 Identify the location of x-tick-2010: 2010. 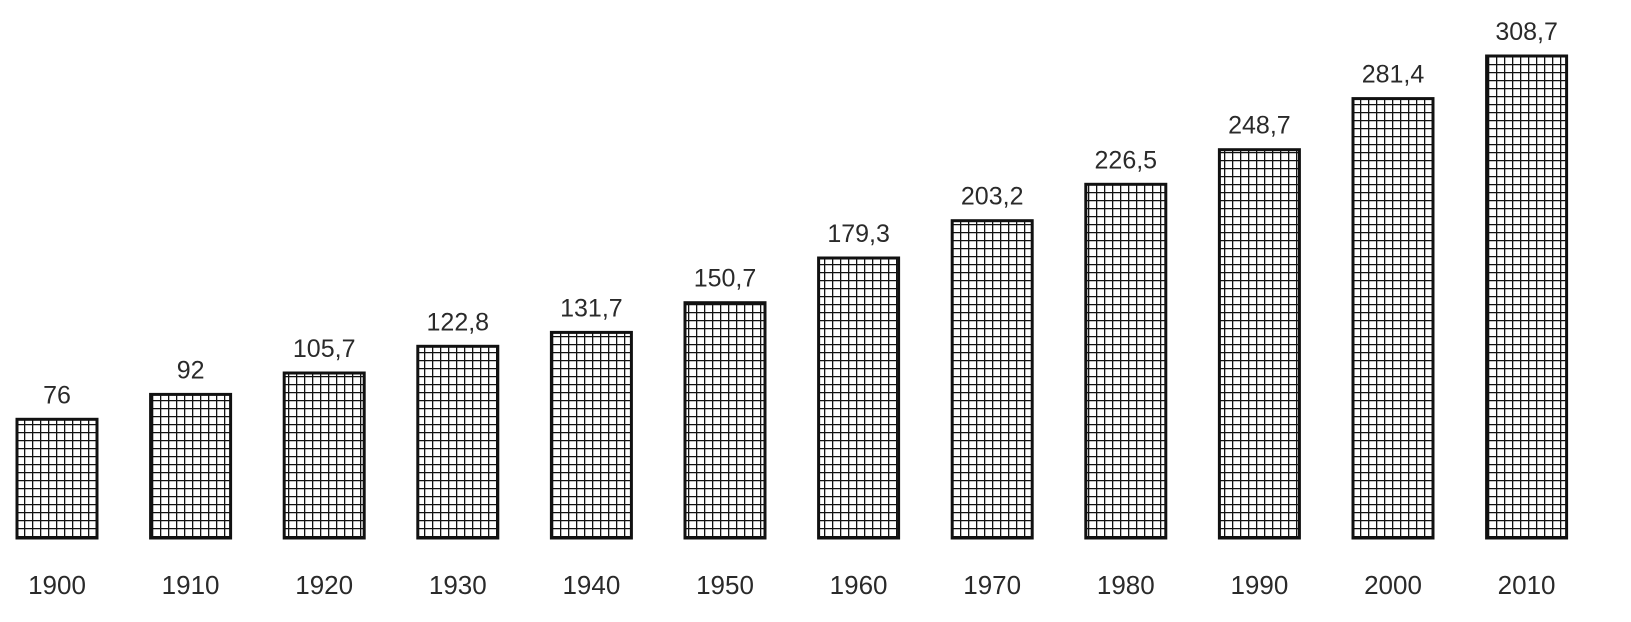
(1527, 585).